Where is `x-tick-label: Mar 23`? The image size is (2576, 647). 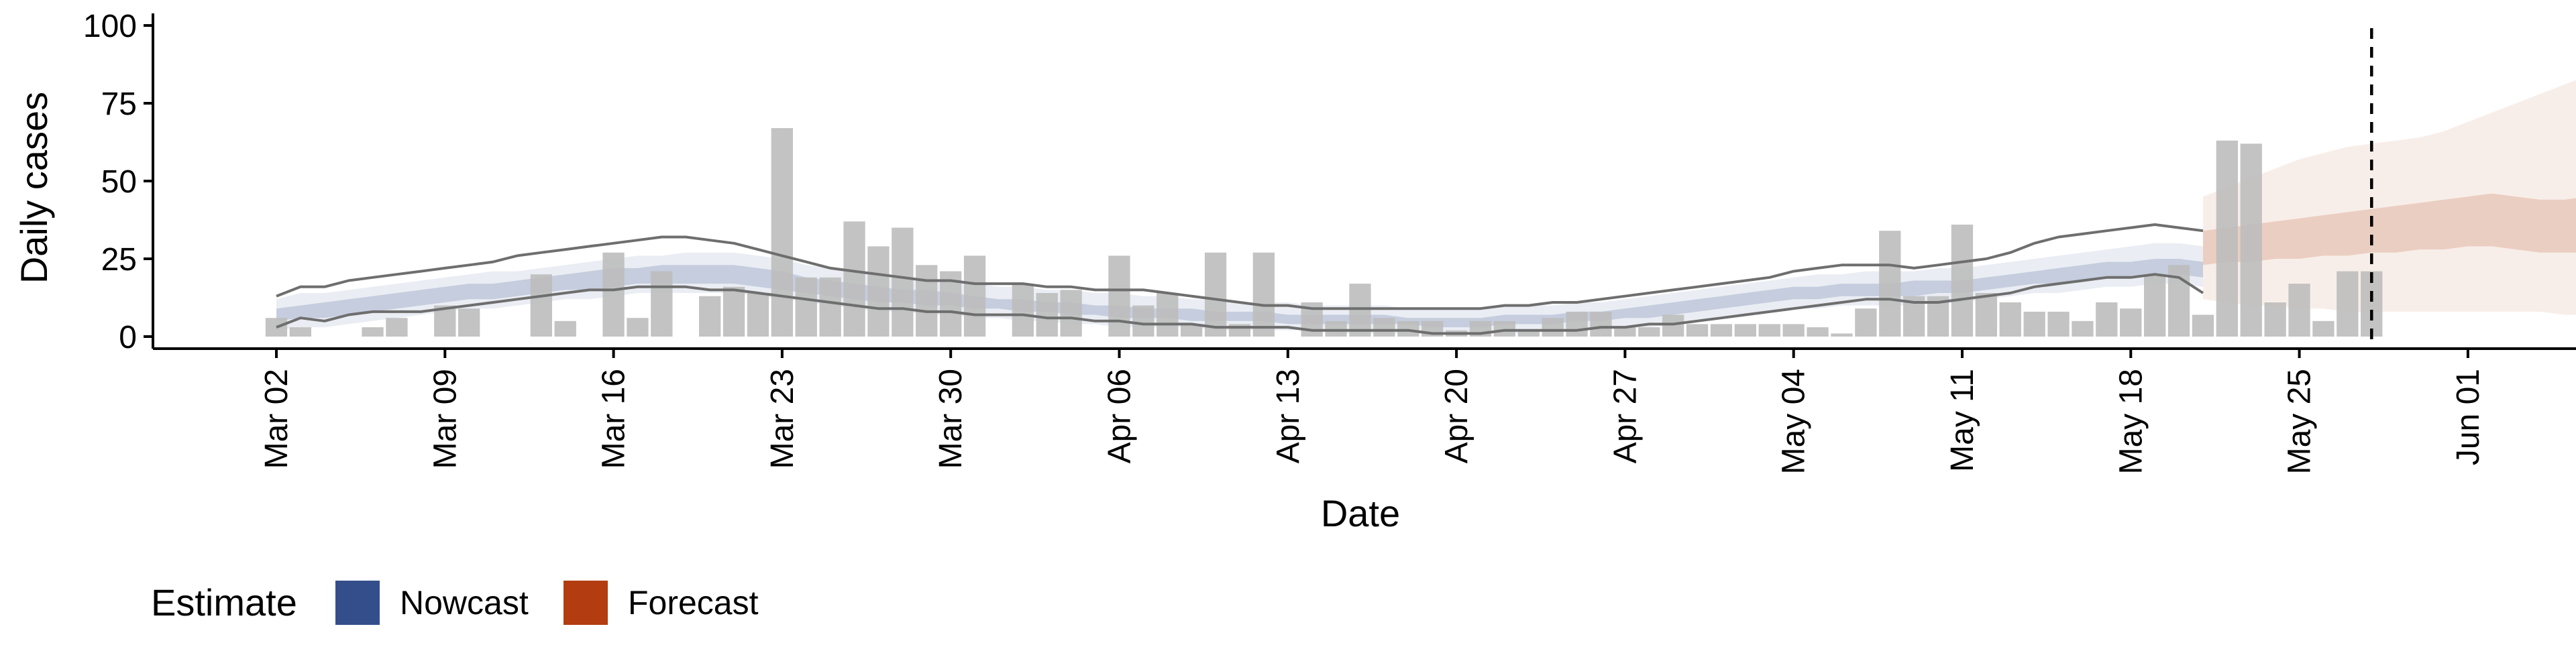
x-tick-label: Mar 23 is located at coordinates (782, 419).